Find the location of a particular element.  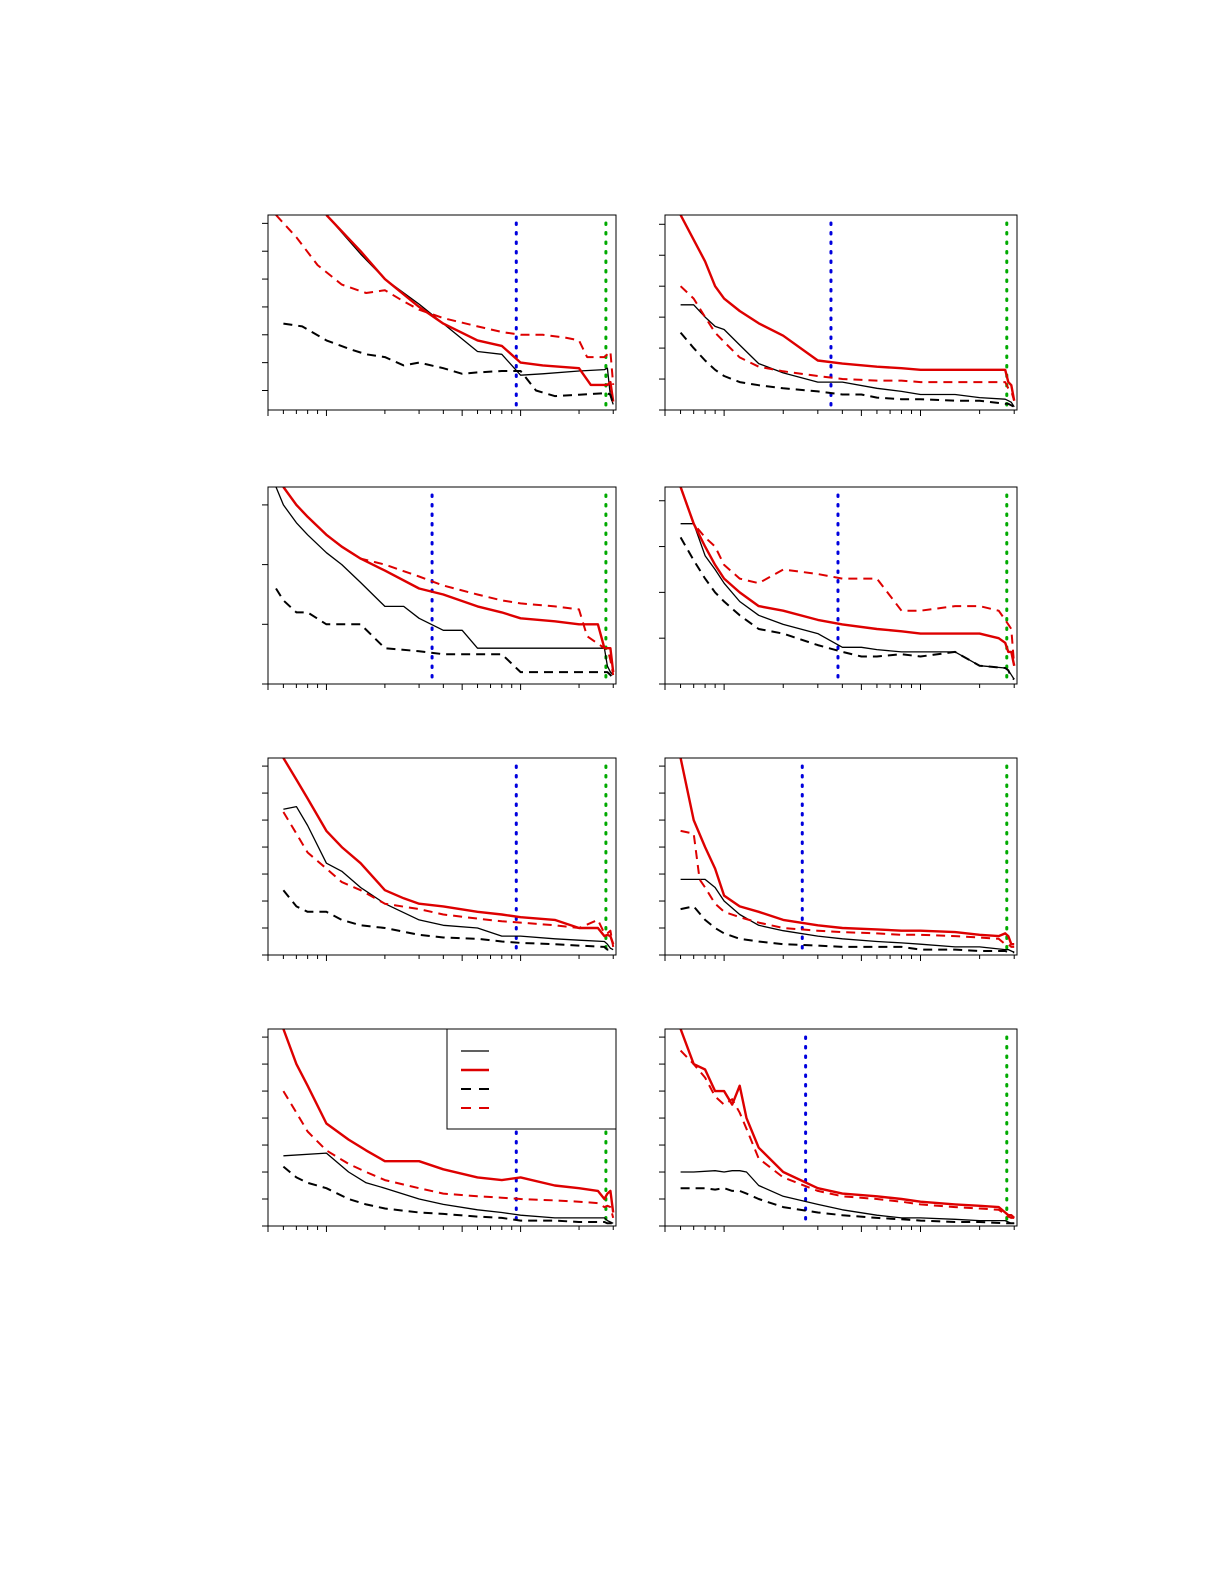

legend-box is located at coordinates (531, 1079).